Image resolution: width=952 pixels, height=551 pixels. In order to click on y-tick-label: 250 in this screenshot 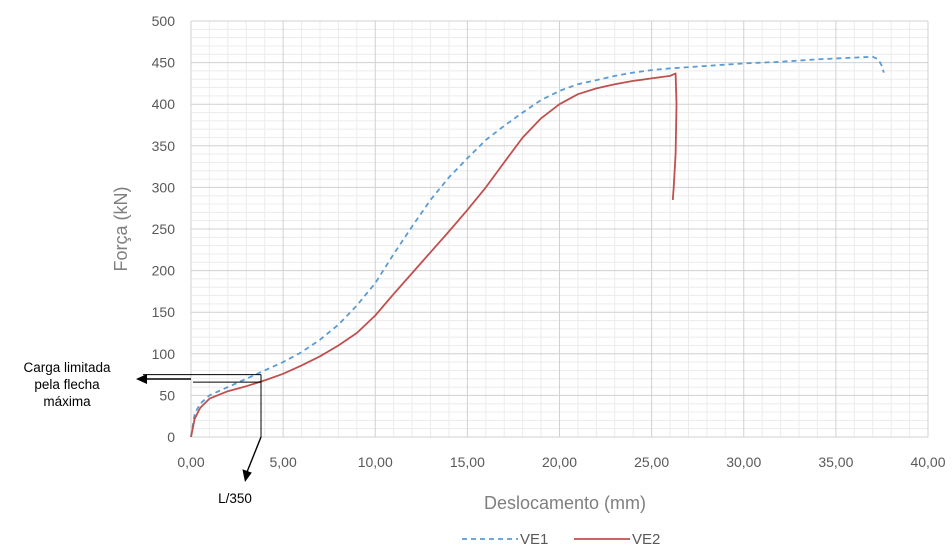, I will do `click(164, 229)`.